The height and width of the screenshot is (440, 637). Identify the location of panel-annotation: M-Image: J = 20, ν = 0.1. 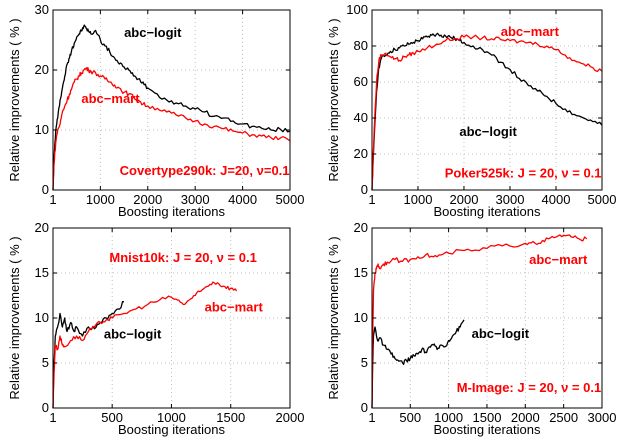
(529, 387).